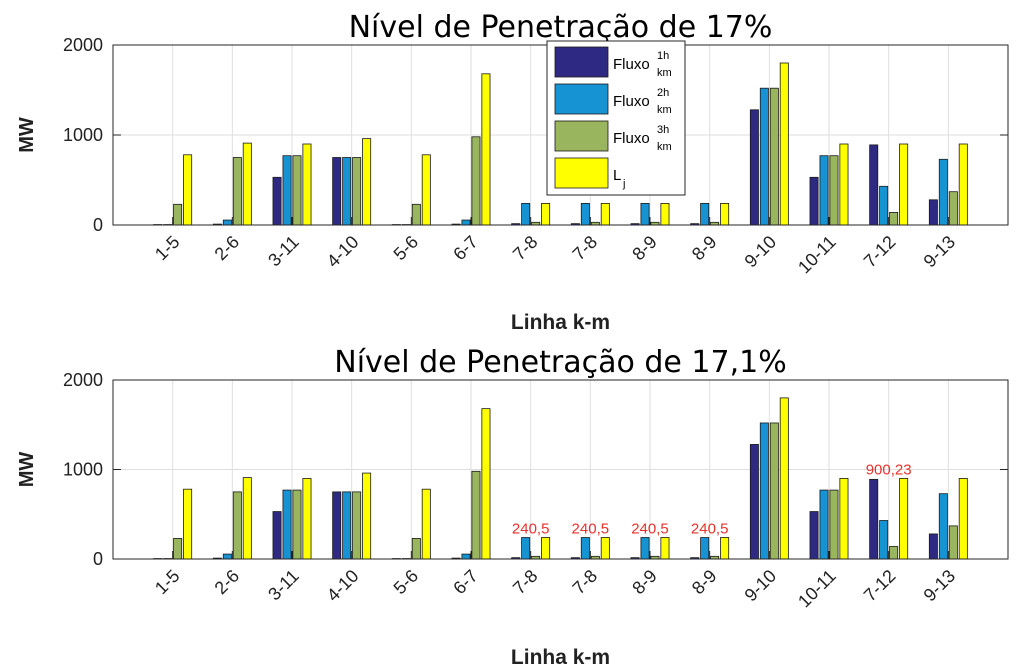 The height and width of the screenshot is (669, 1027). I want to click on legend: Fluxo 1h km Fluxo 2h km Fluxo 3h km L j, so click(616, 118).